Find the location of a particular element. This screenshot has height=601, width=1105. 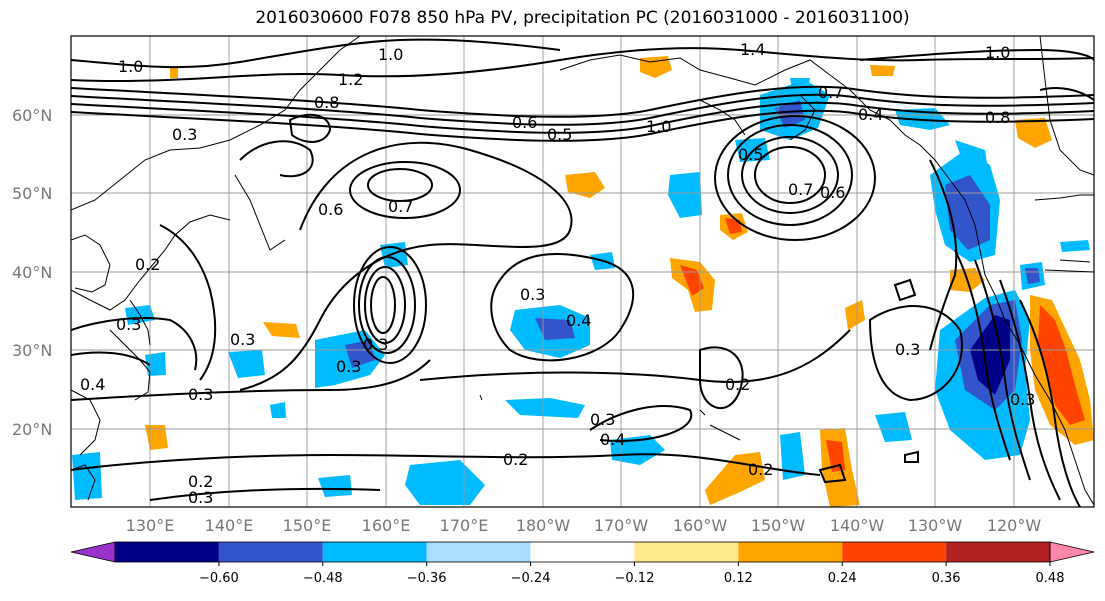

lon-label: 160°W is located at coordinates (700, 525).